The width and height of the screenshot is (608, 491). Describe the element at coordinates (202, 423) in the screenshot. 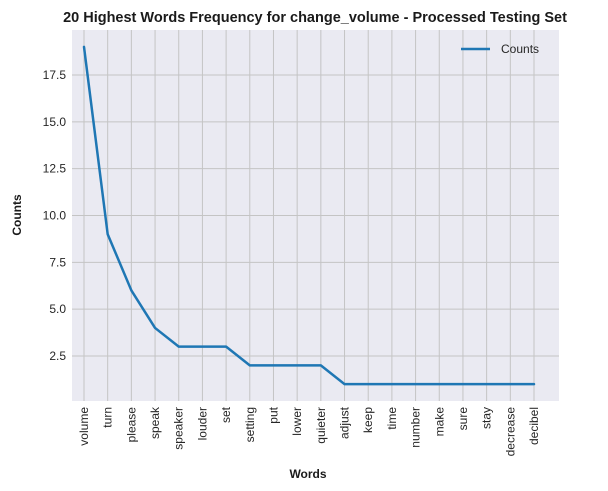

I see `x-tick-label: louder` at that location.